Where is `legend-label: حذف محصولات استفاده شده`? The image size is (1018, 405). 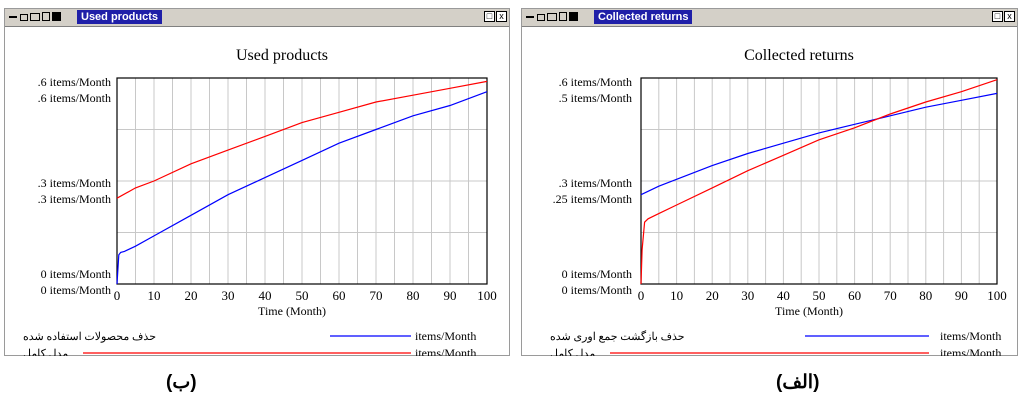 legend-label: حذف محصولات استفاده شده is located at coordinates (89, 337).